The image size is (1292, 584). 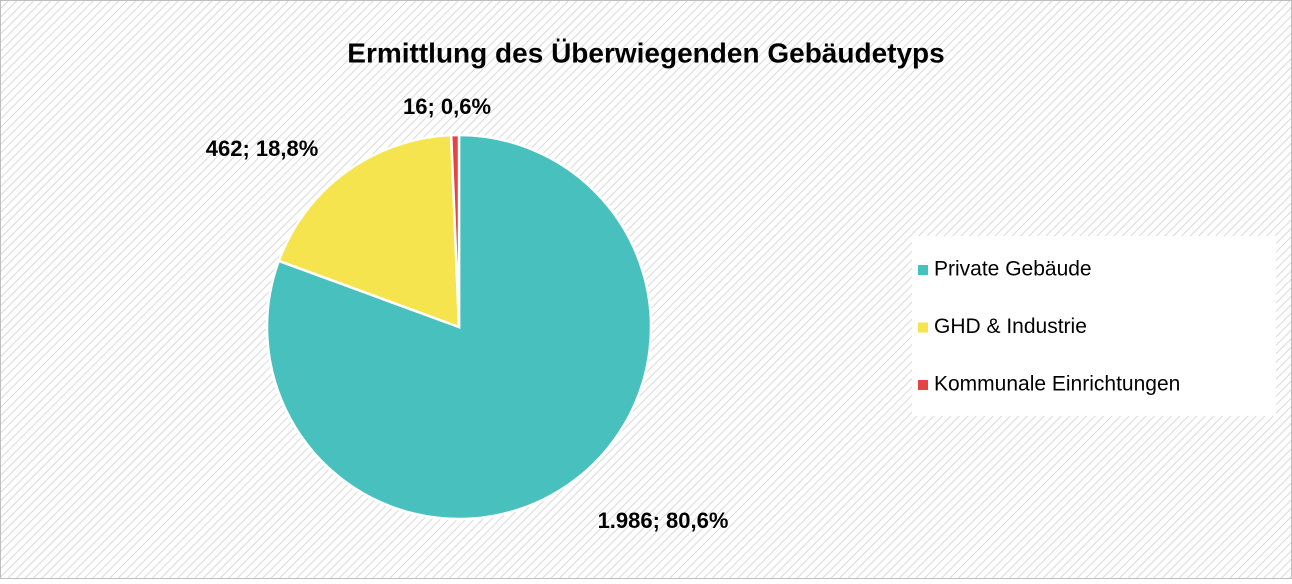 I want to click on legend-label: GHD & Industrie, so click(x=1010, y=326).